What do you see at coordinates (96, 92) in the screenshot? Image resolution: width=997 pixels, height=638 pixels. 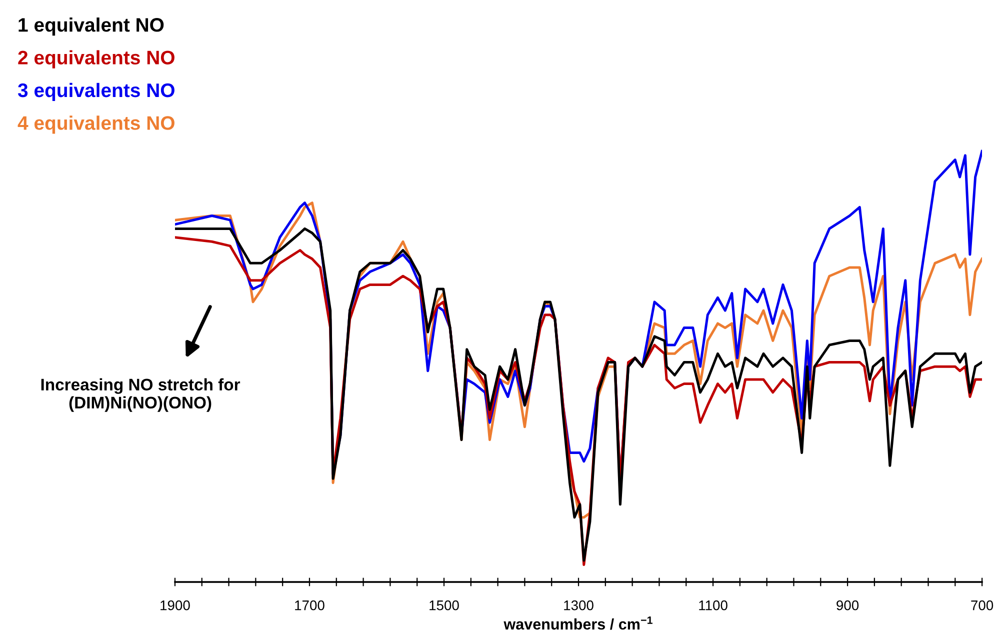 I see `text: 3 equivalents NO` at bounding box center [96, 92].